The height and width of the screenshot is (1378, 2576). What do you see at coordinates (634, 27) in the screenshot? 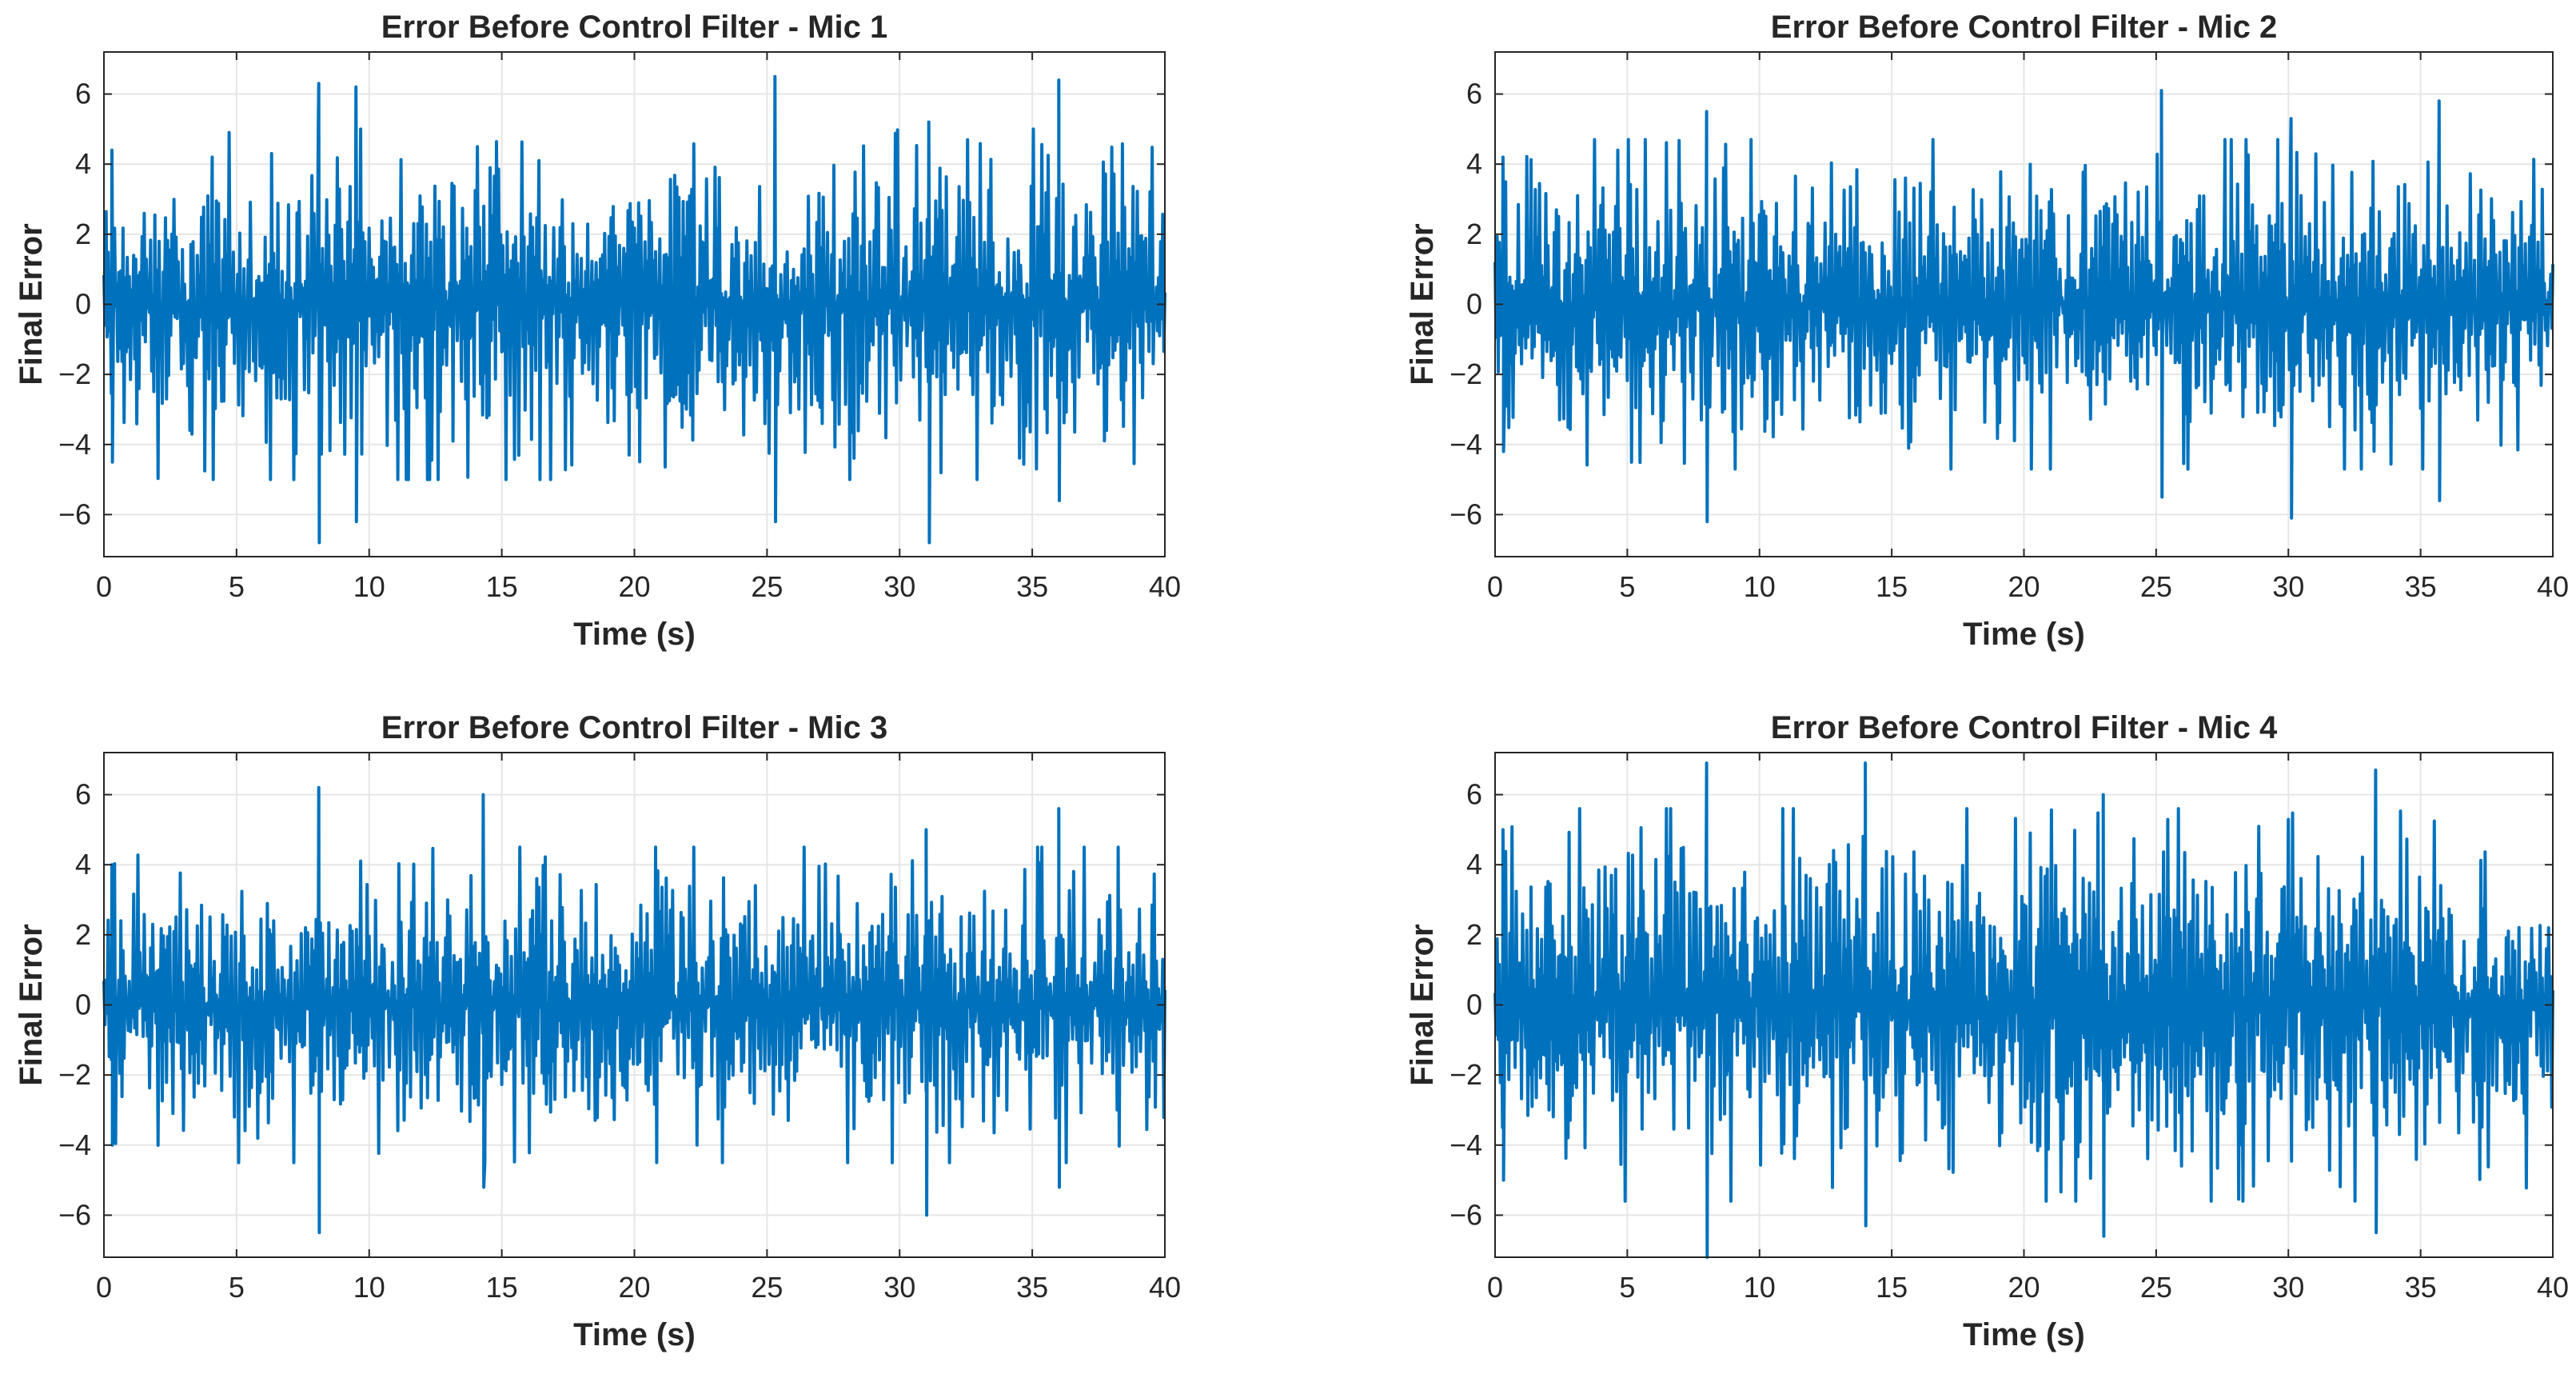
I see `plot-title: Error Before Control Filter - Mic 1` at bounding box center [634, 27].